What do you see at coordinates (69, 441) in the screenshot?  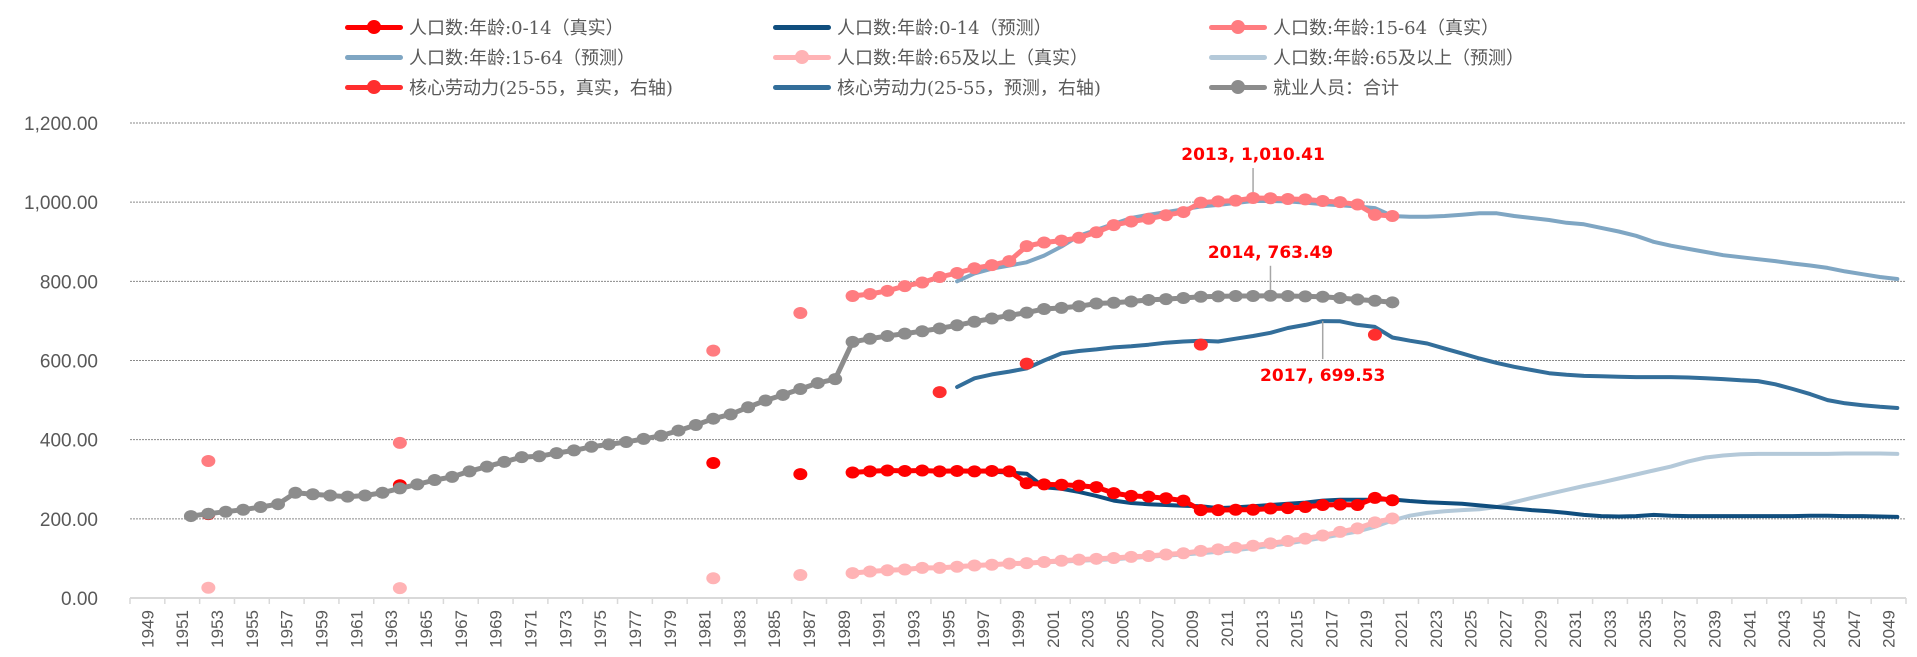 I see `y-tick-label: 400.00` at bounding box center [69, 441].